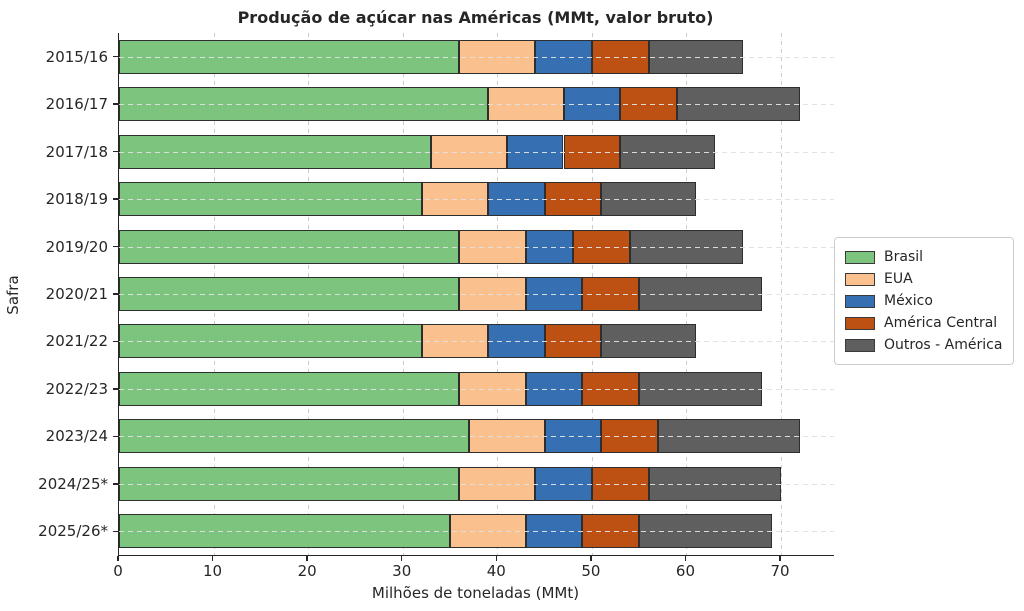 The image size is (1024, 611). I want to click on y-tick-label: 2019/20, so click(76, 246).